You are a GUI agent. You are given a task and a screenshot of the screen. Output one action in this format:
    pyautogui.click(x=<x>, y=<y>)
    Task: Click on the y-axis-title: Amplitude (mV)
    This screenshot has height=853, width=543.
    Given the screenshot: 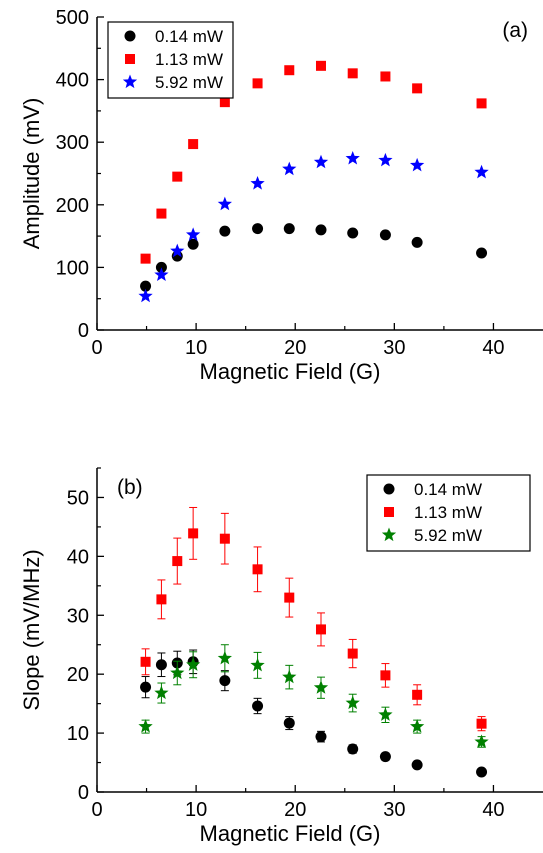 What is the action you would take?
    pyautogui.click(x=31, y=174)
    